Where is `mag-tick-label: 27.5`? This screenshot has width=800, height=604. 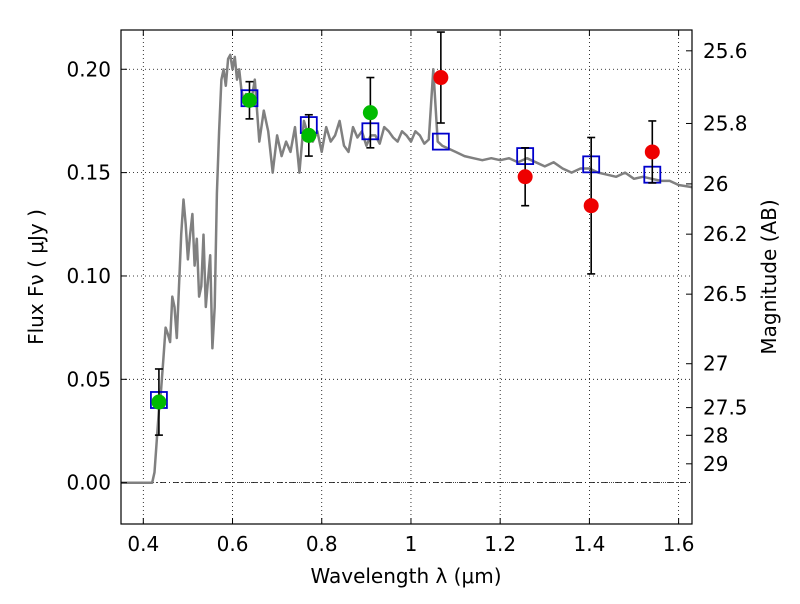
mag-tick-label: 27.5 is located at coordinates (725, 408).